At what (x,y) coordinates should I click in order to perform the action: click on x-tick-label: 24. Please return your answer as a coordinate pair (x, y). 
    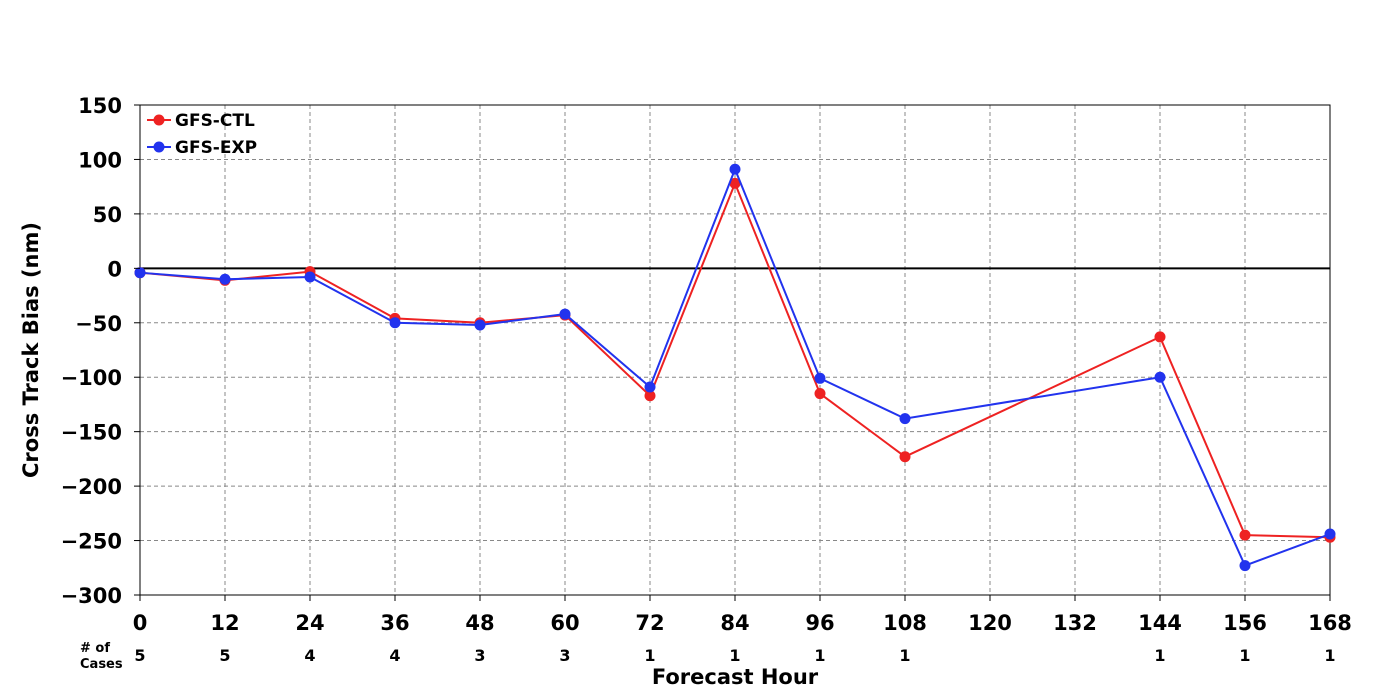
    Looking at the image, I should click on (309, 623).